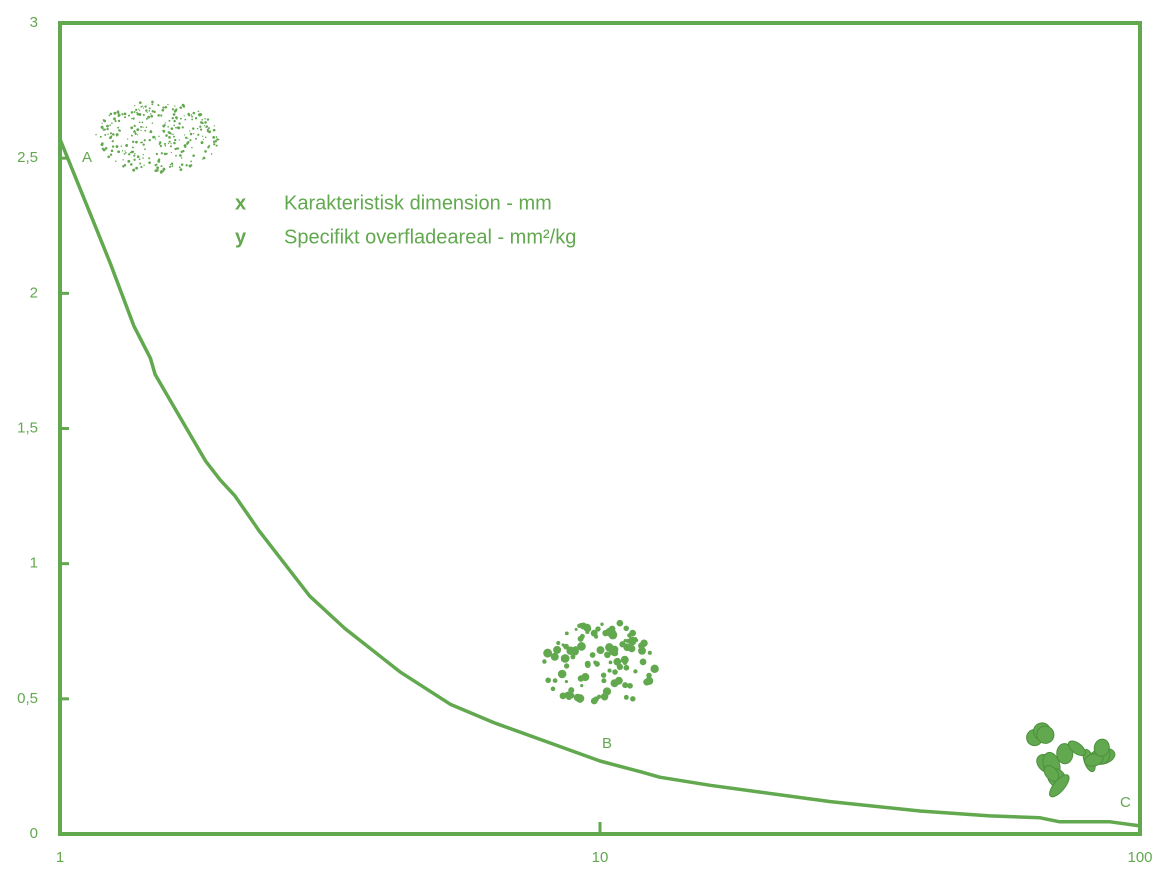  What do you see at coordinates (1125, 802) in the screenshot?
I see `annotation: C` at bounding box center [1125, 802].